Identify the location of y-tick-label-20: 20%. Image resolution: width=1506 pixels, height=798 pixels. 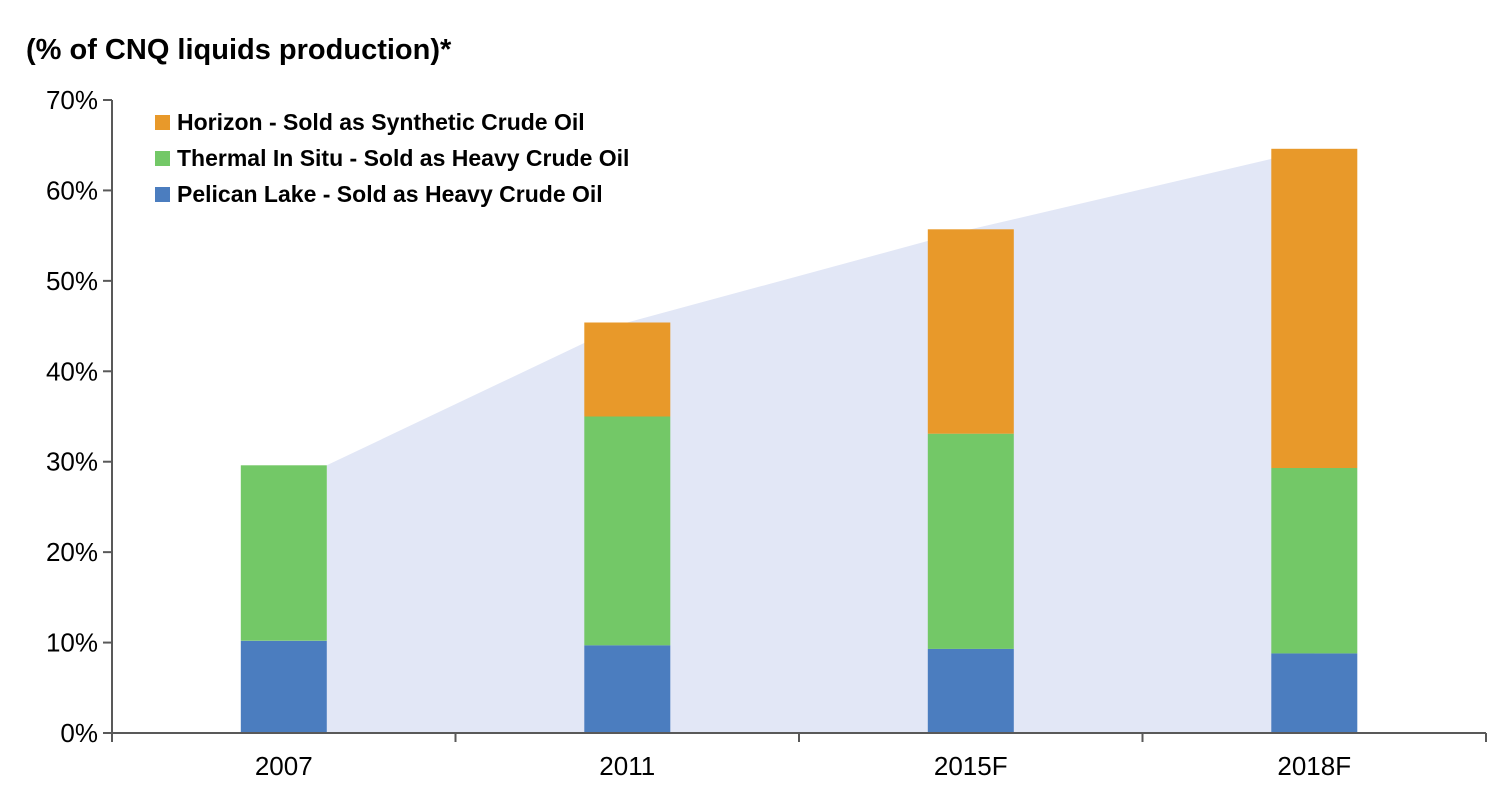
(72, 552).